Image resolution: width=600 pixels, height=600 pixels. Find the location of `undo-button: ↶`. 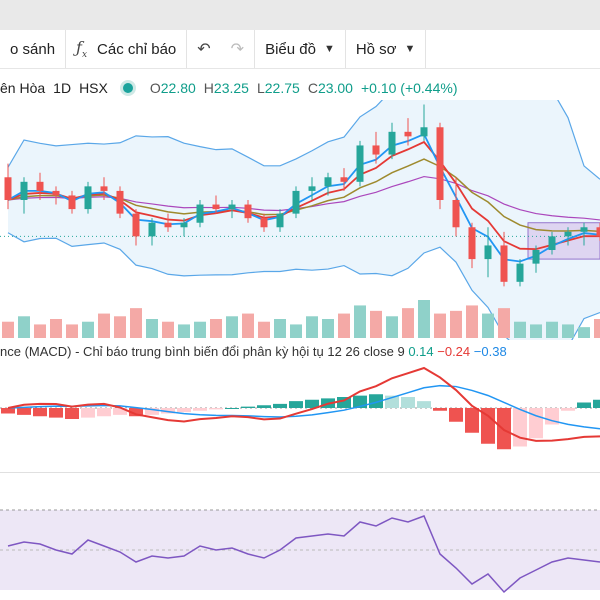

undo-button: ↶ is located at coordinates (203, 49).